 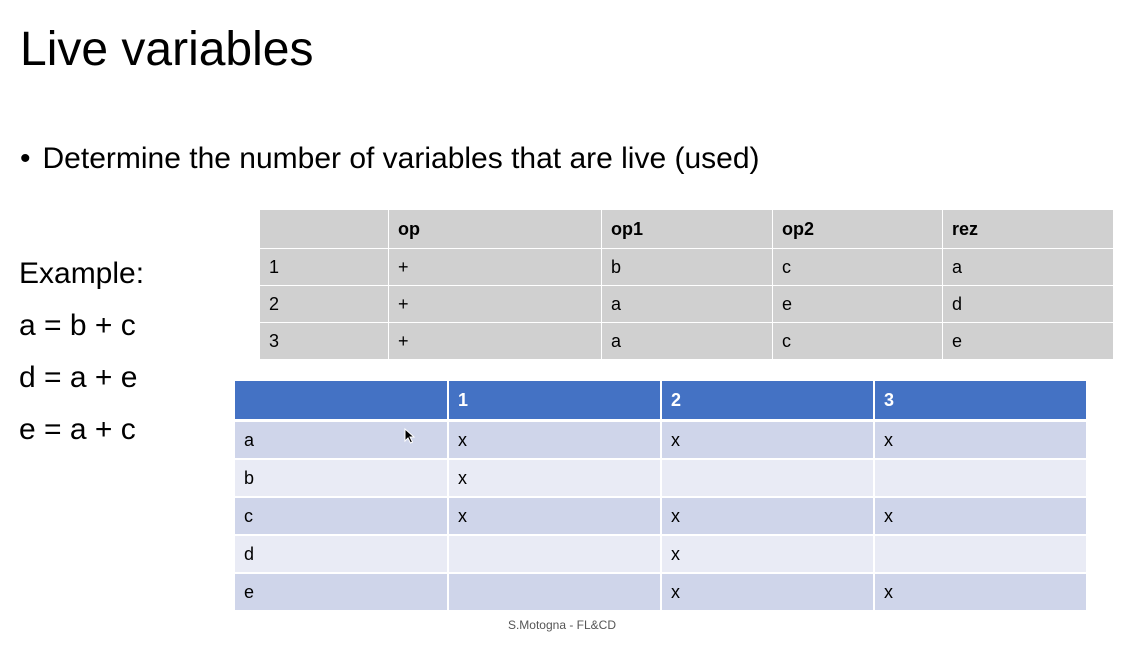 I want to click on table-row: 3 + a c e, so click(x=686, y=341).